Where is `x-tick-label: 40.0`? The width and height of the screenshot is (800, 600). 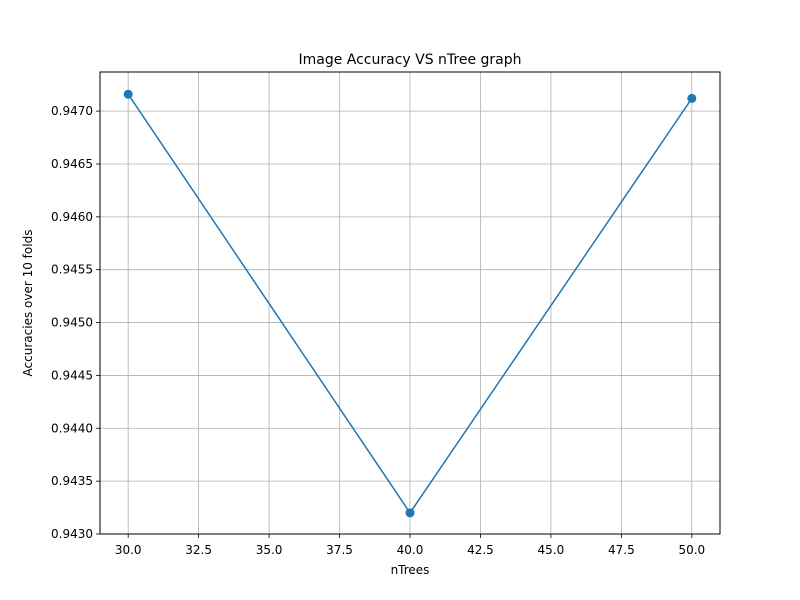 x-tick-label: 40.0 is located at coordinates (410, 550).